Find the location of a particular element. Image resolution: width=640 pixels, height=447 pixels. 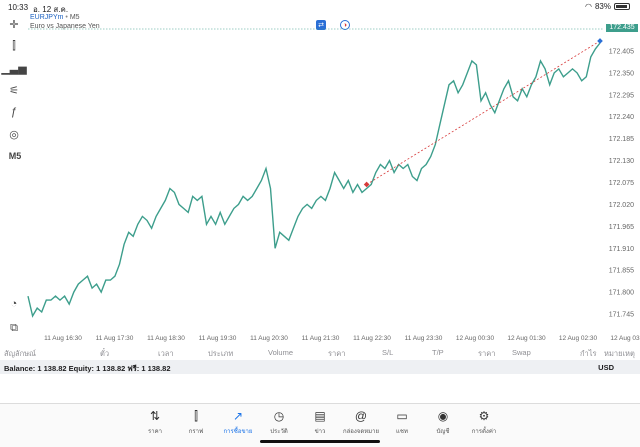

current-price-tag: 172.435 is located at coordinates (622, 28).